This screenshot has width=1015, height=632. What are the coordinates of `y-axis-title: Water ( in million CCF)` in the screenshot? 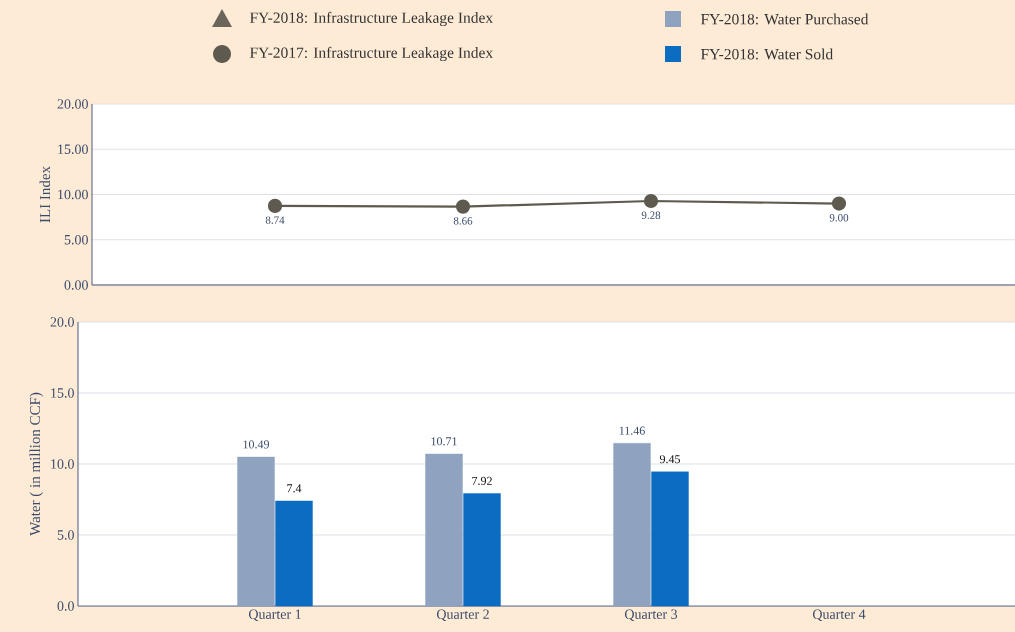 It's located at (36, 464).